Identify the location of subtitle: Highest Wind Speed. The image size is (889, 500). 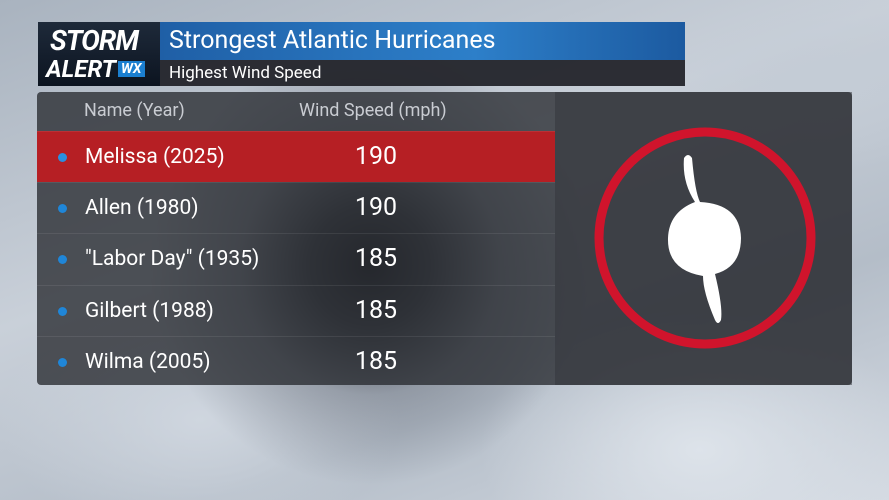
(422, 73).